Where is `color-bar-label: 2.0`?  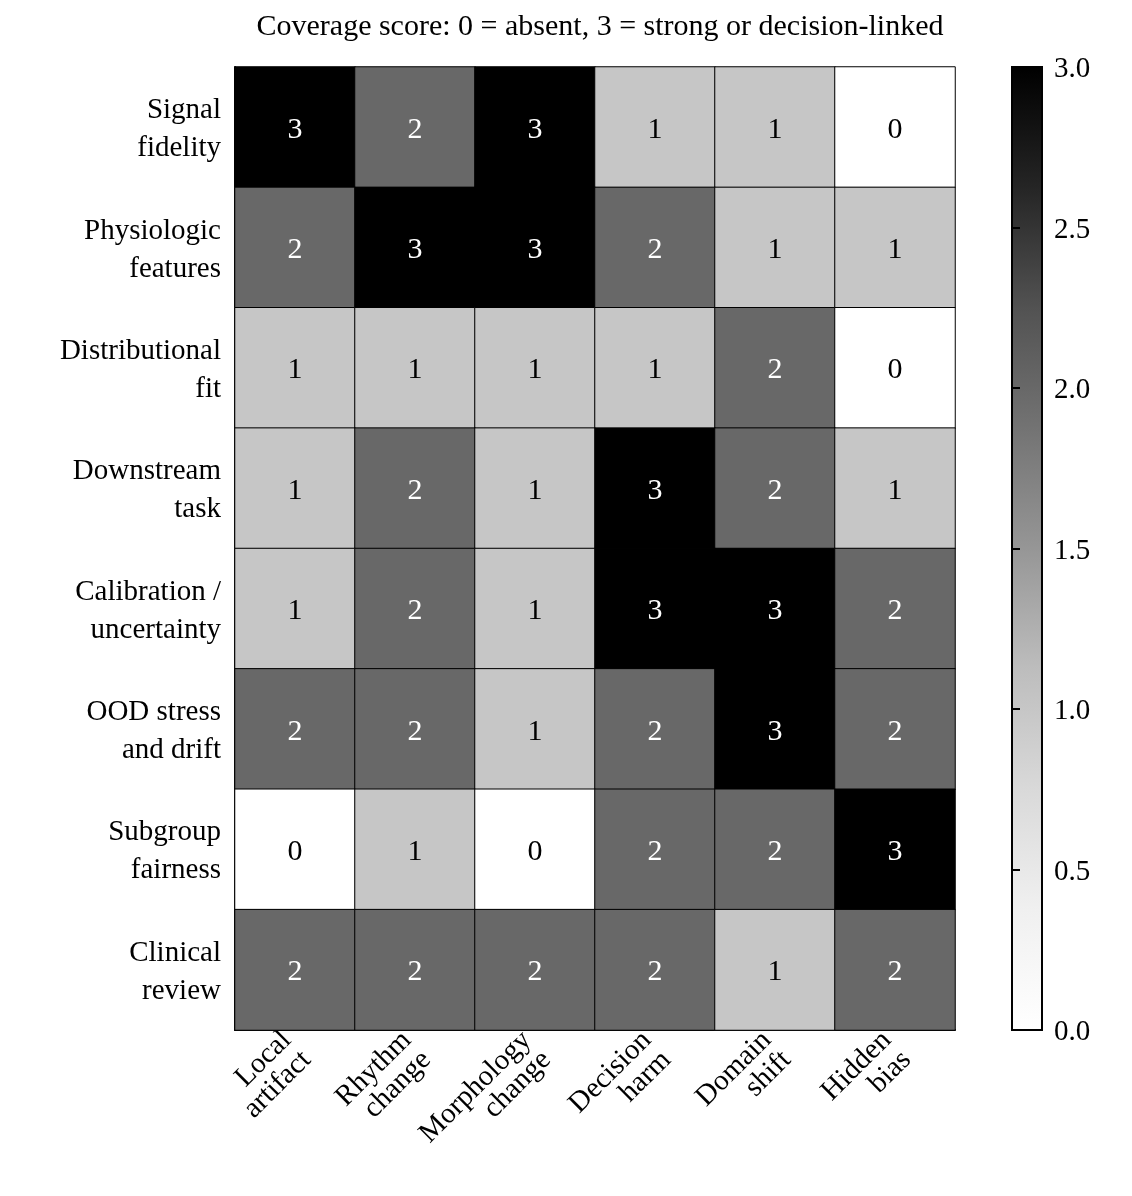
color-bar-label: 2.0 is located at coordinates (1072, 388).